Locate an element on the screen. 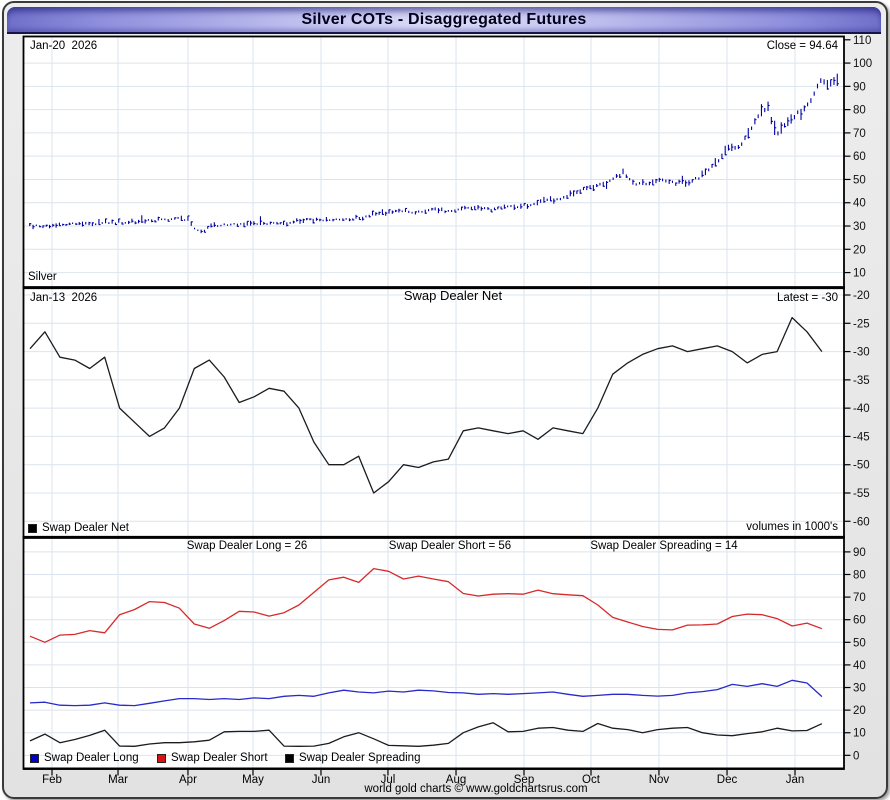 This screenshot has width=890, height=800. legend-label: Swap Dealer Spreading is located at coordinates (360, 758).